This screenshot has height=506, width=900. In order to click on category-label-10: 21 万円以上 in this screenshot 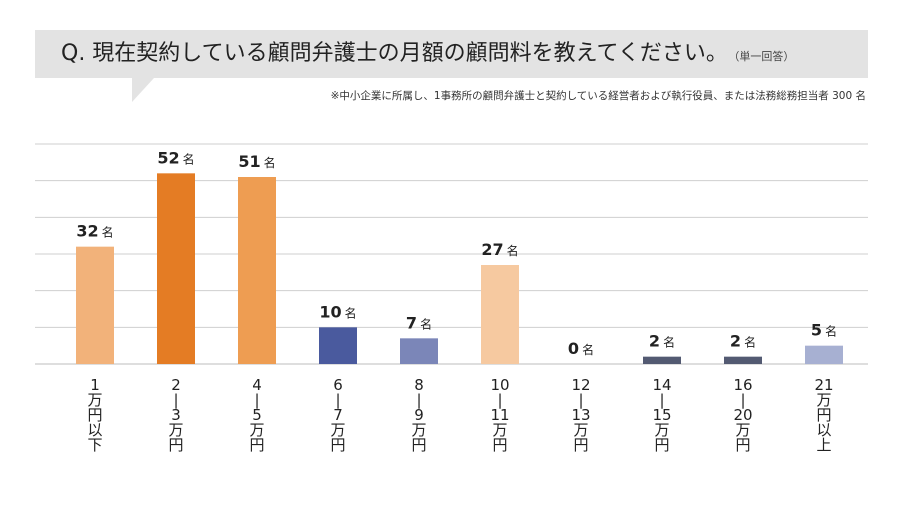, I will do `click(824, 415)`.